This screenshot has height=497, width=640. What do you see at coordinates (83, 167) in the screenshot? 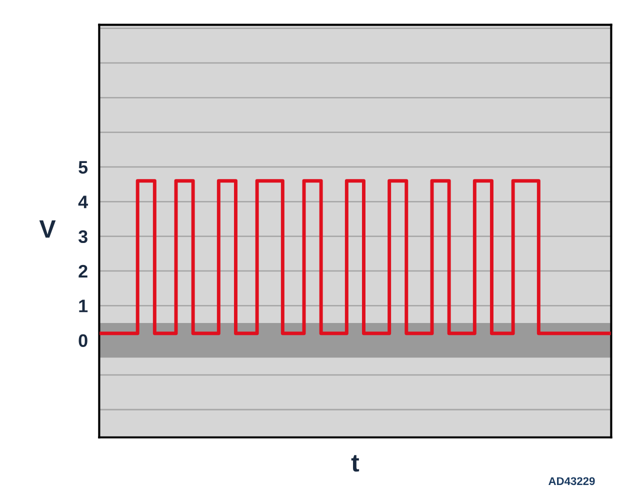
I see `y-tick-label: 5` at bounding box center [83, 167].